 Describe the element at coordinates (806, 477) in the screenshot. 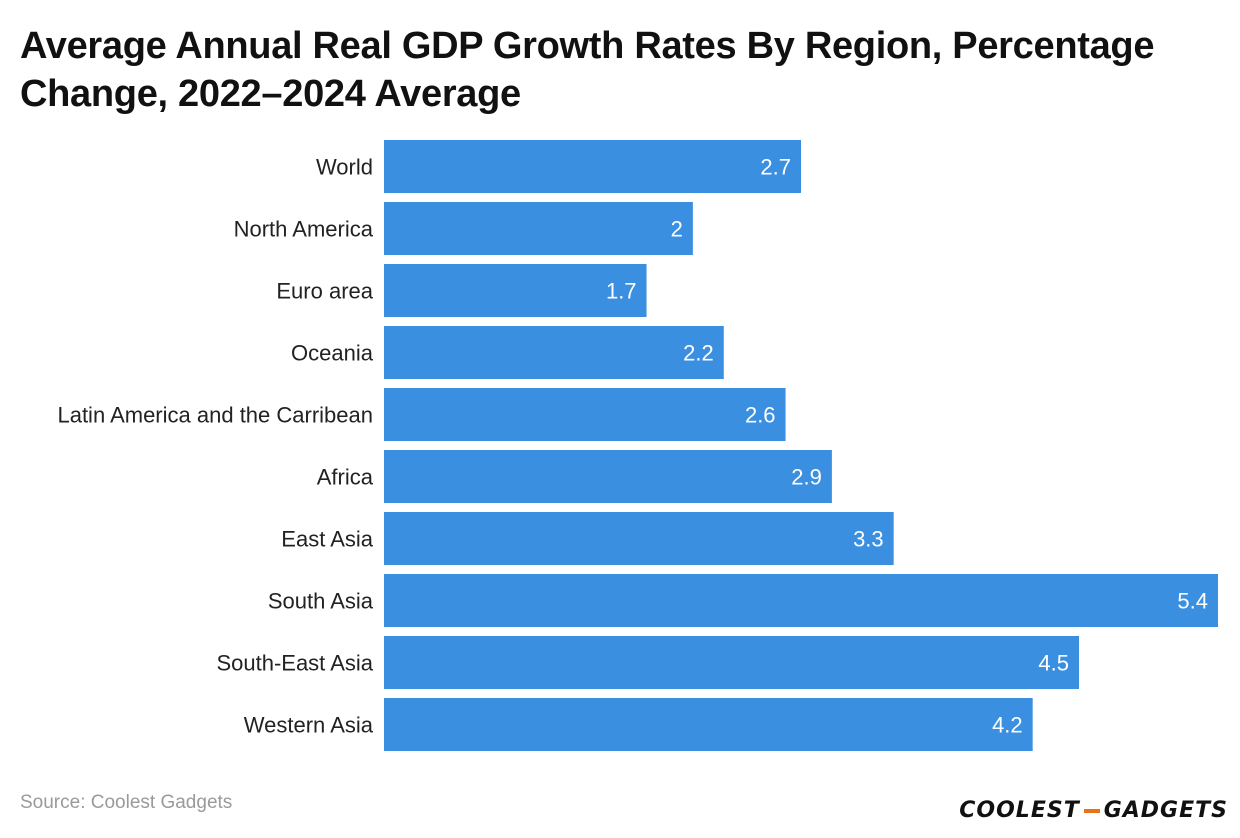

I see `value-label: 2.9` at that location.